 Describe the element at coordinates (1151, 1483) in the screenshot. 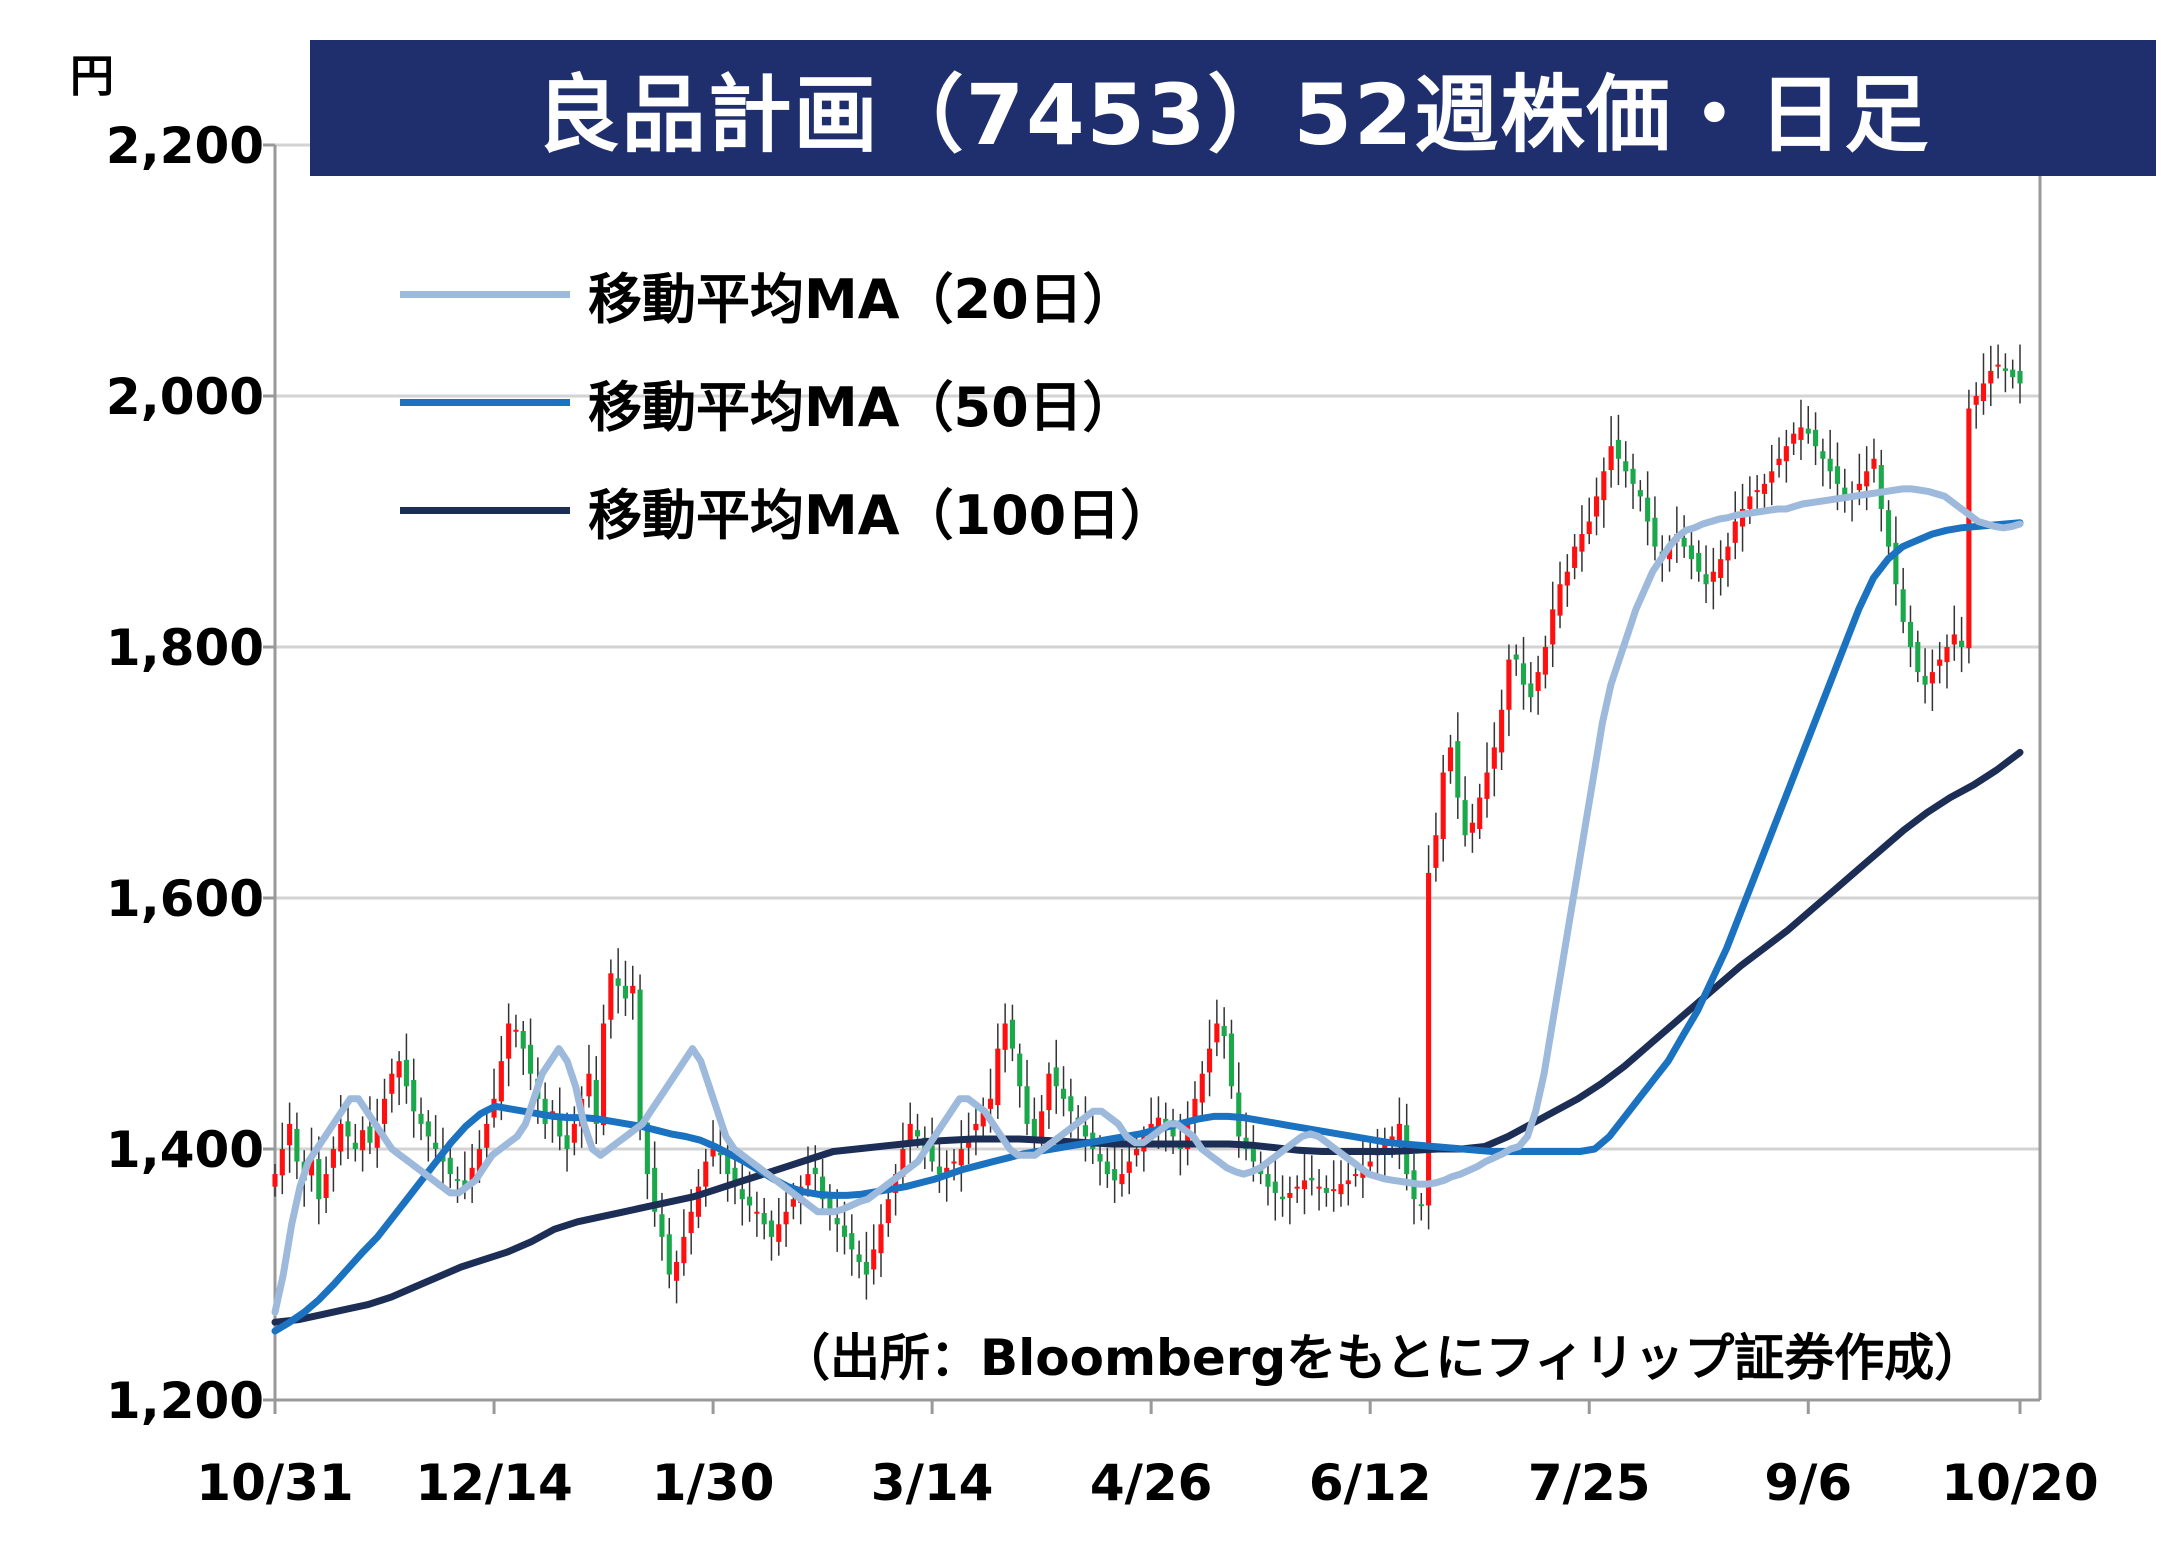

I see `x-tick-label: 4/26` at that location.